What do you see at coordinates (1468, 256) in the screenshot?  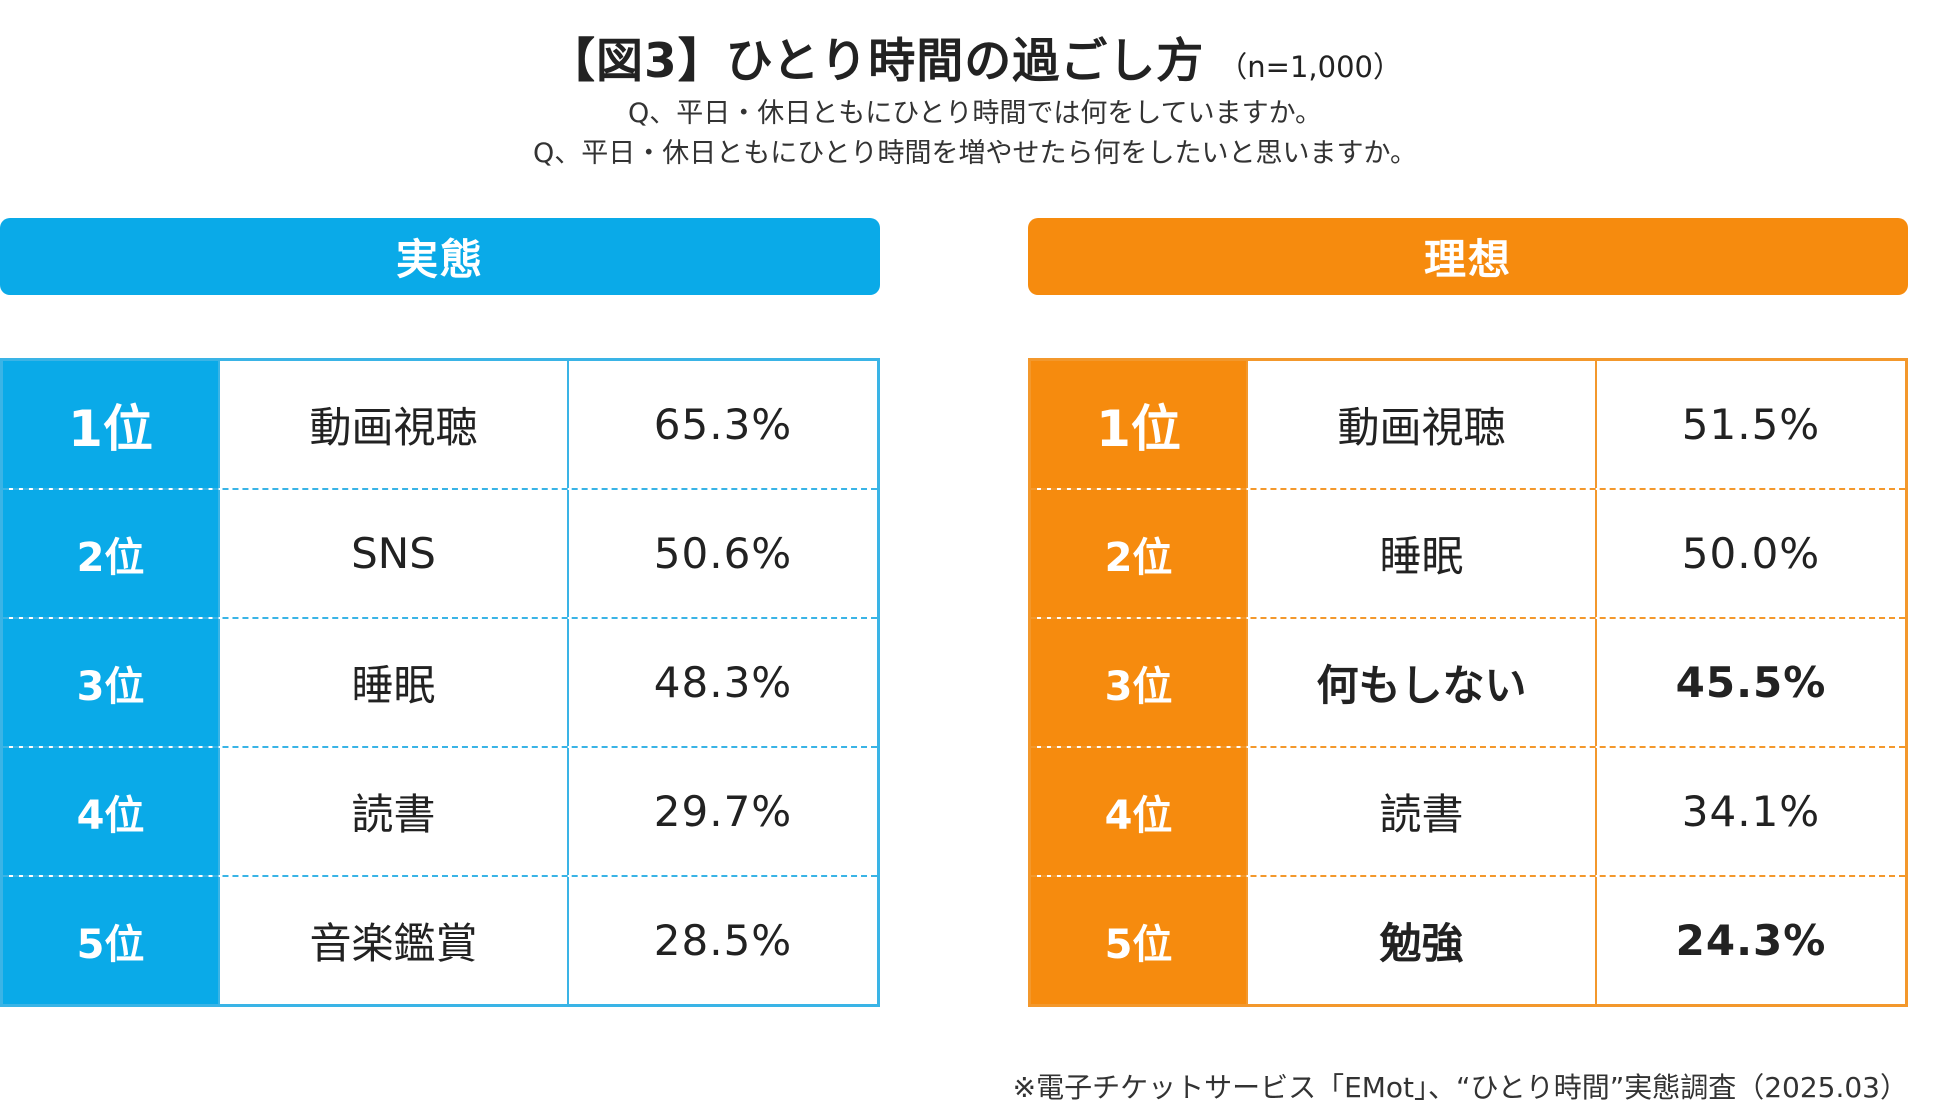 I see `ideal-header: 理想` at bounding box center [1468, 256].